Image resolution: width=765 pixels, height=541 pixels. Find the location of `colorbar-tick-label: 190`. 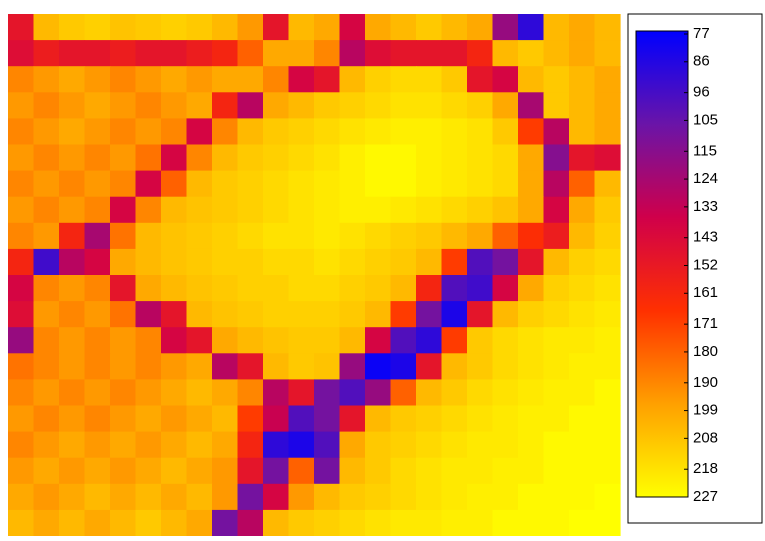

colorbar-tick-label: 190 is located at coordinates (705, 382).